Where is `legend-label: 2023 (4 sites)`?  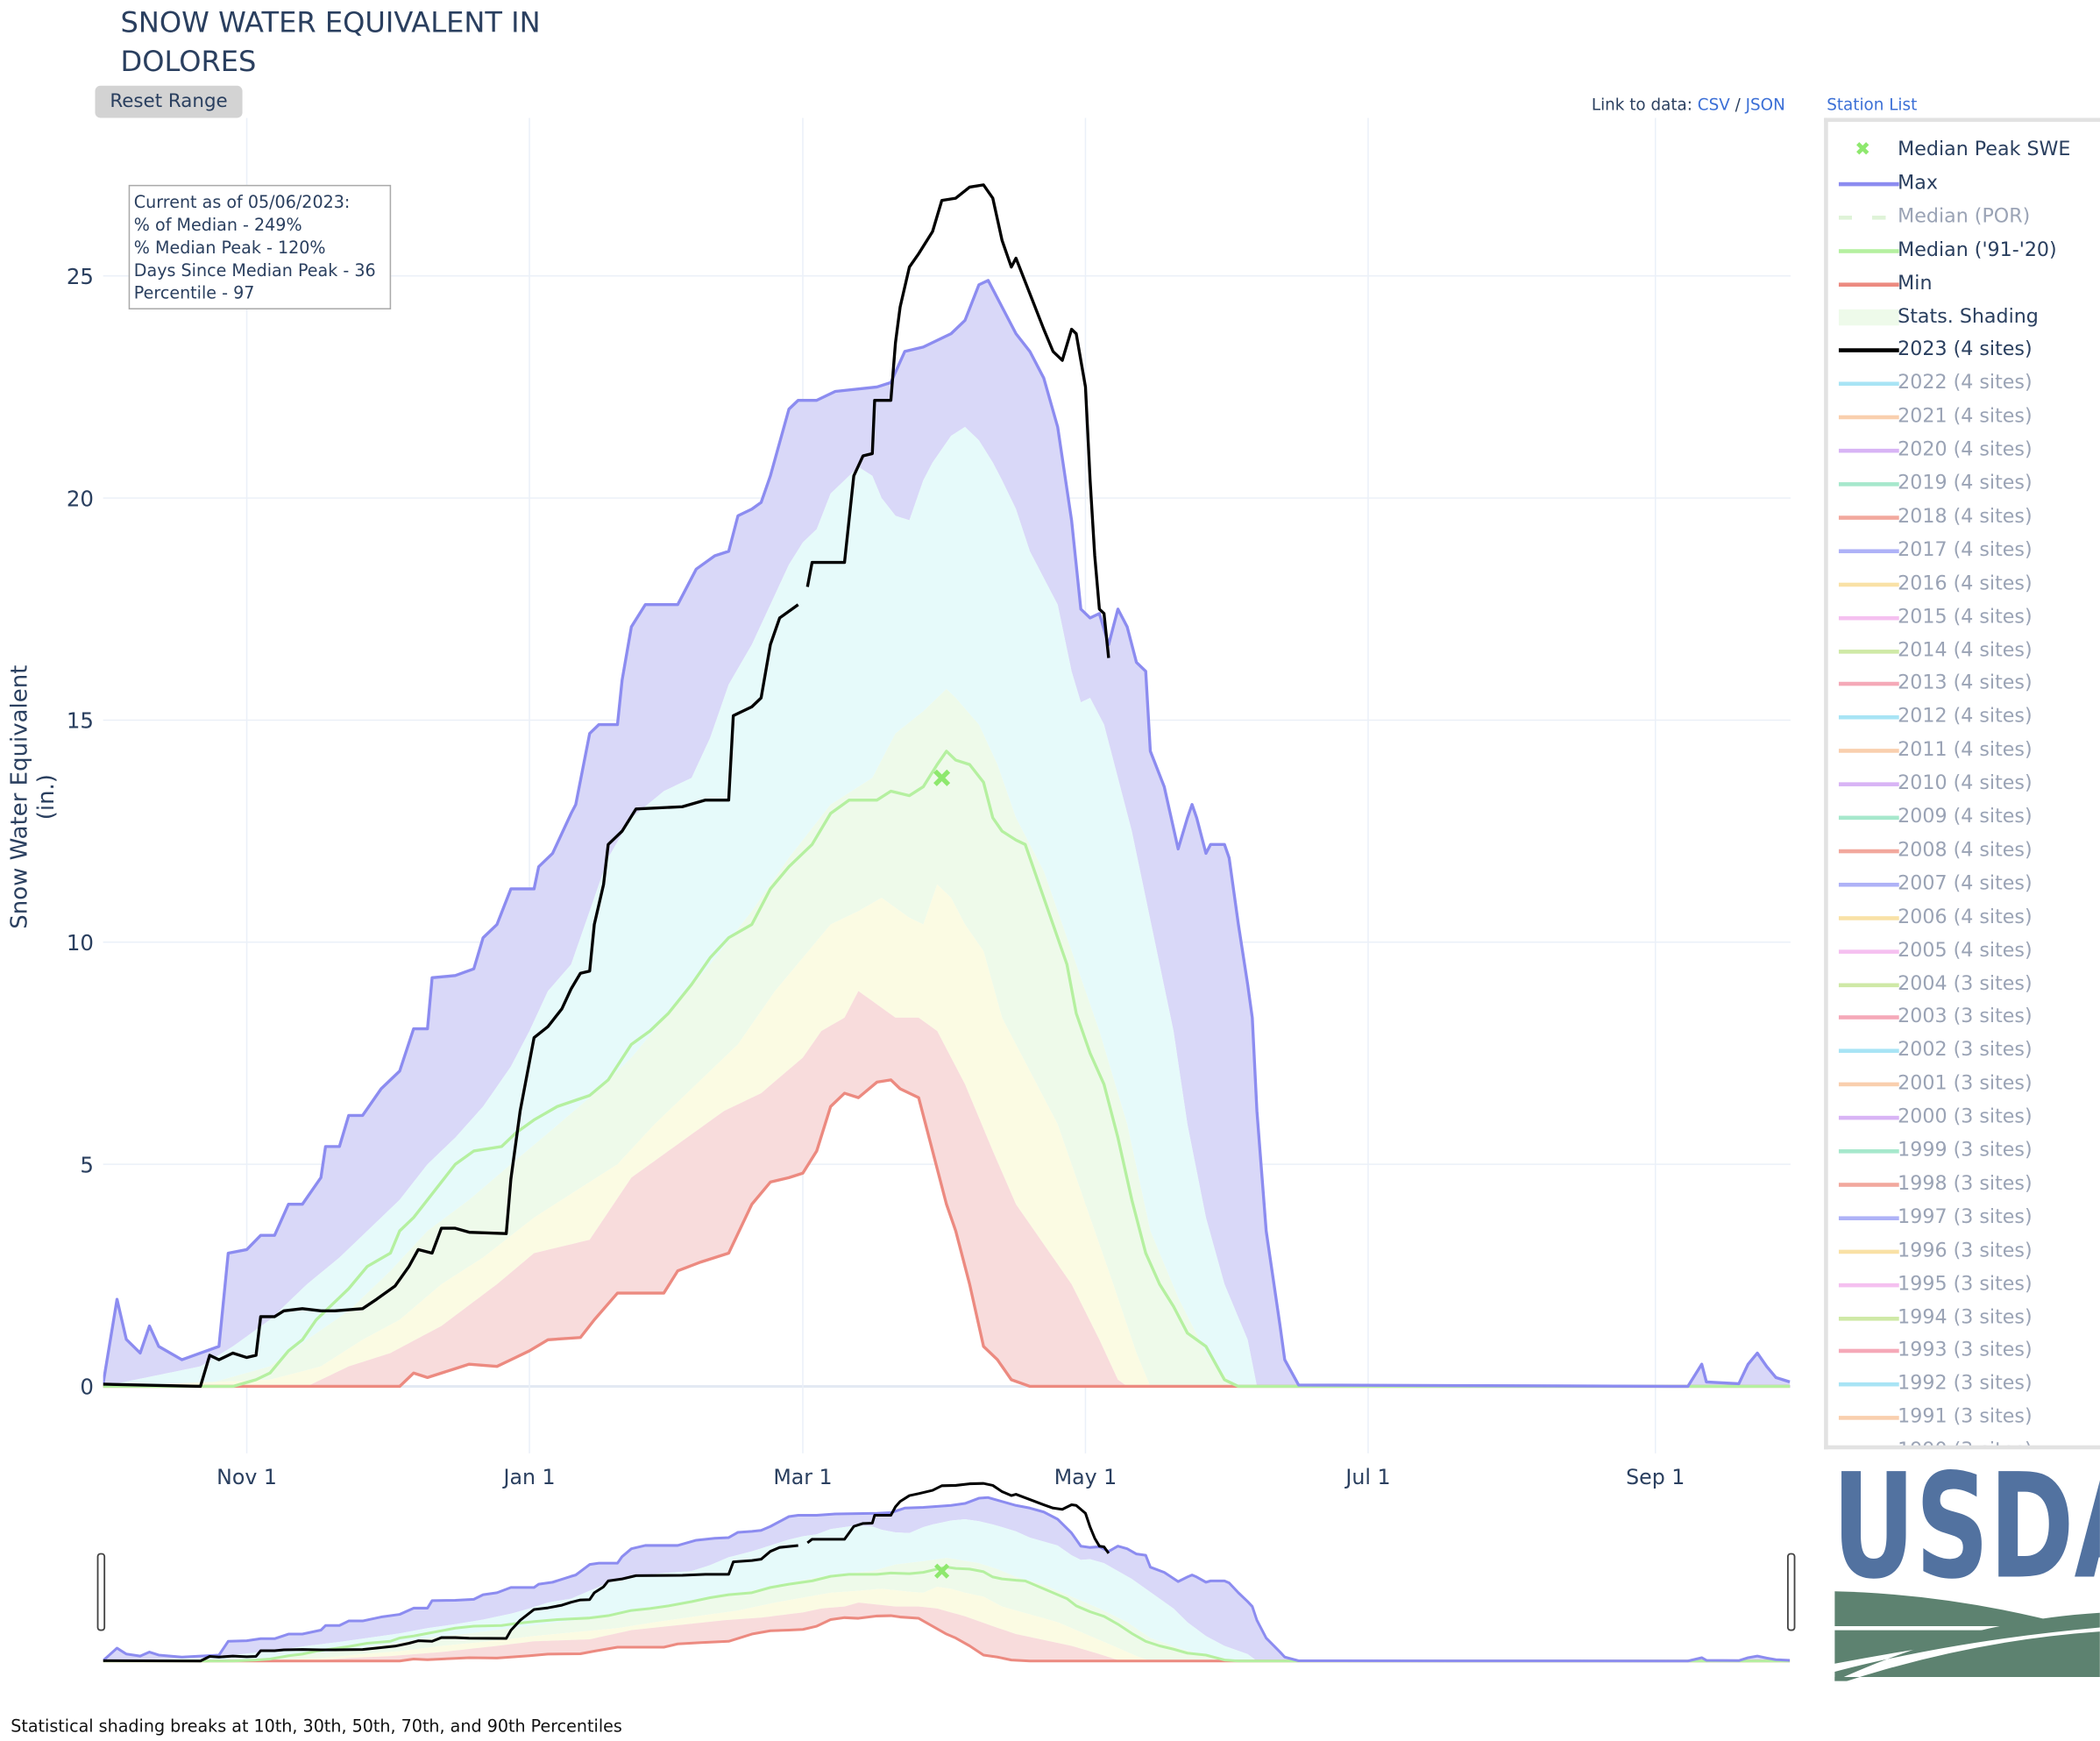
legend-label: 2023 (4 sites) is located at coordinates (1966, 350).